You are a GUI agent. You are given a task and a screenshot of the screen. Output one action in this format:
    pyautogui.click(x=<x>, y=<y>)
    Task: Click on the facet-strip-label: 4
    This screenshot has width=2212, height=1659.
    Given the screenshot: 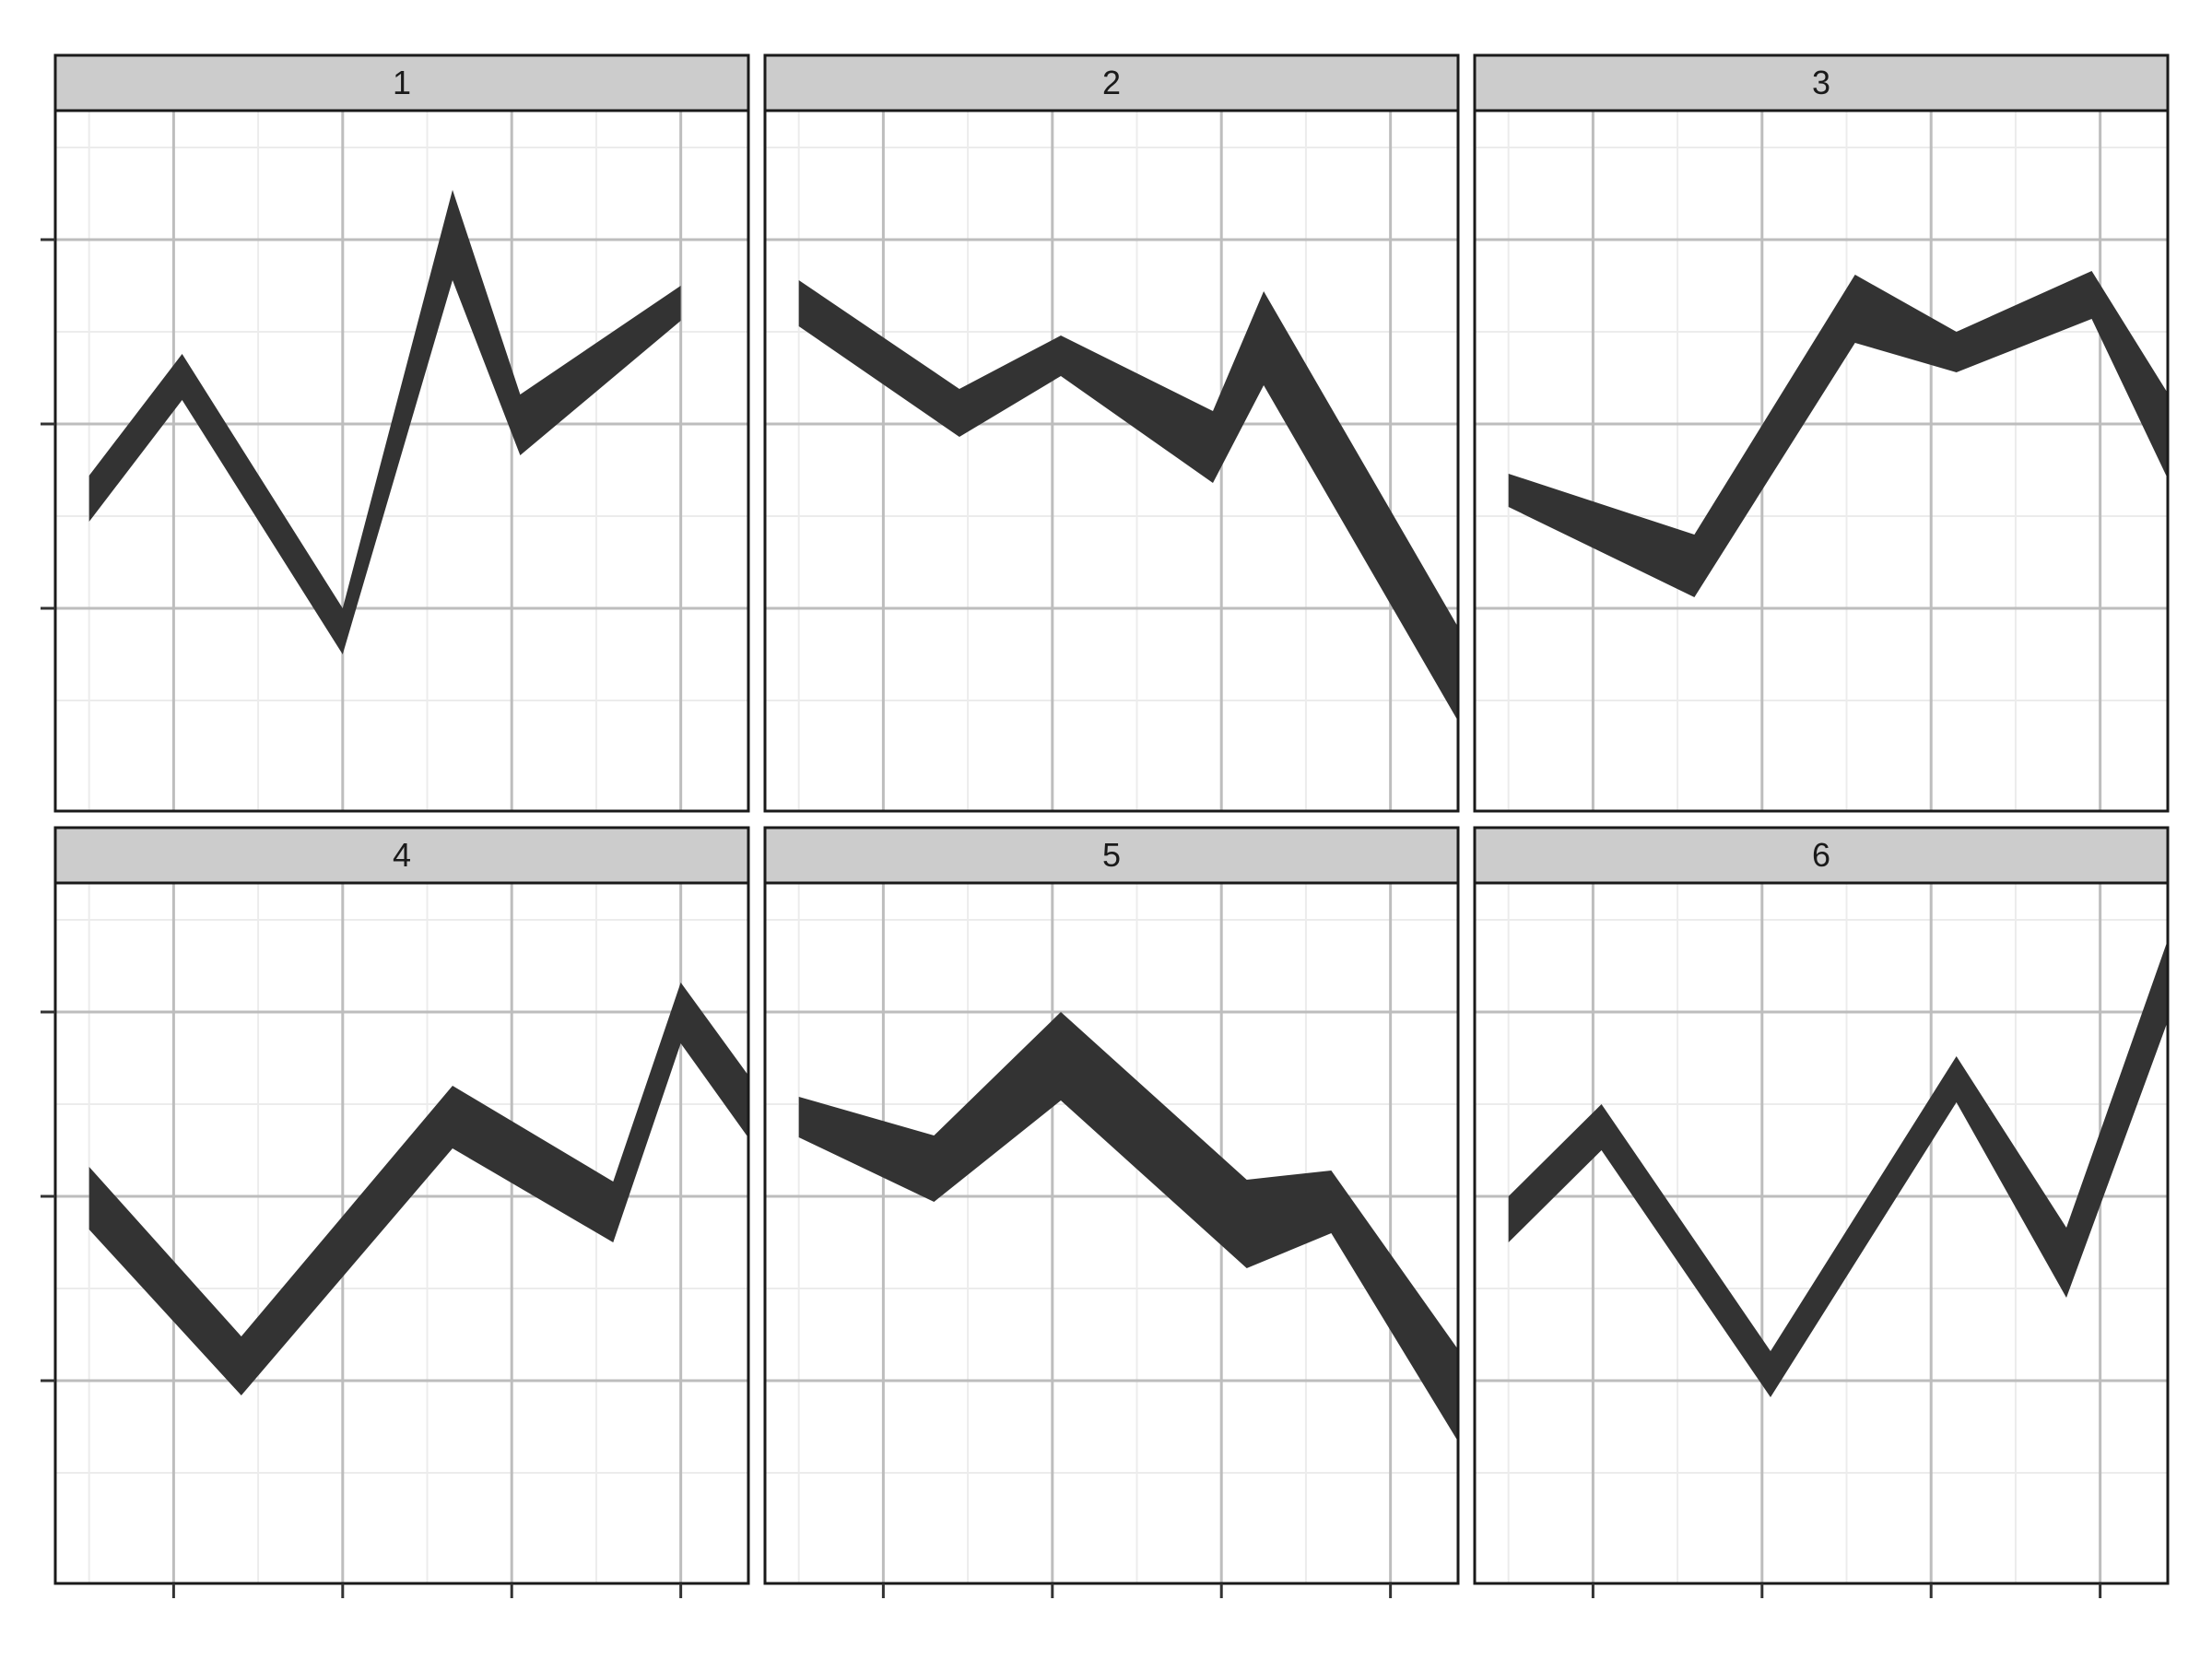 What is the action you would take?
    pyautogui.click(x=402, y=855)
    